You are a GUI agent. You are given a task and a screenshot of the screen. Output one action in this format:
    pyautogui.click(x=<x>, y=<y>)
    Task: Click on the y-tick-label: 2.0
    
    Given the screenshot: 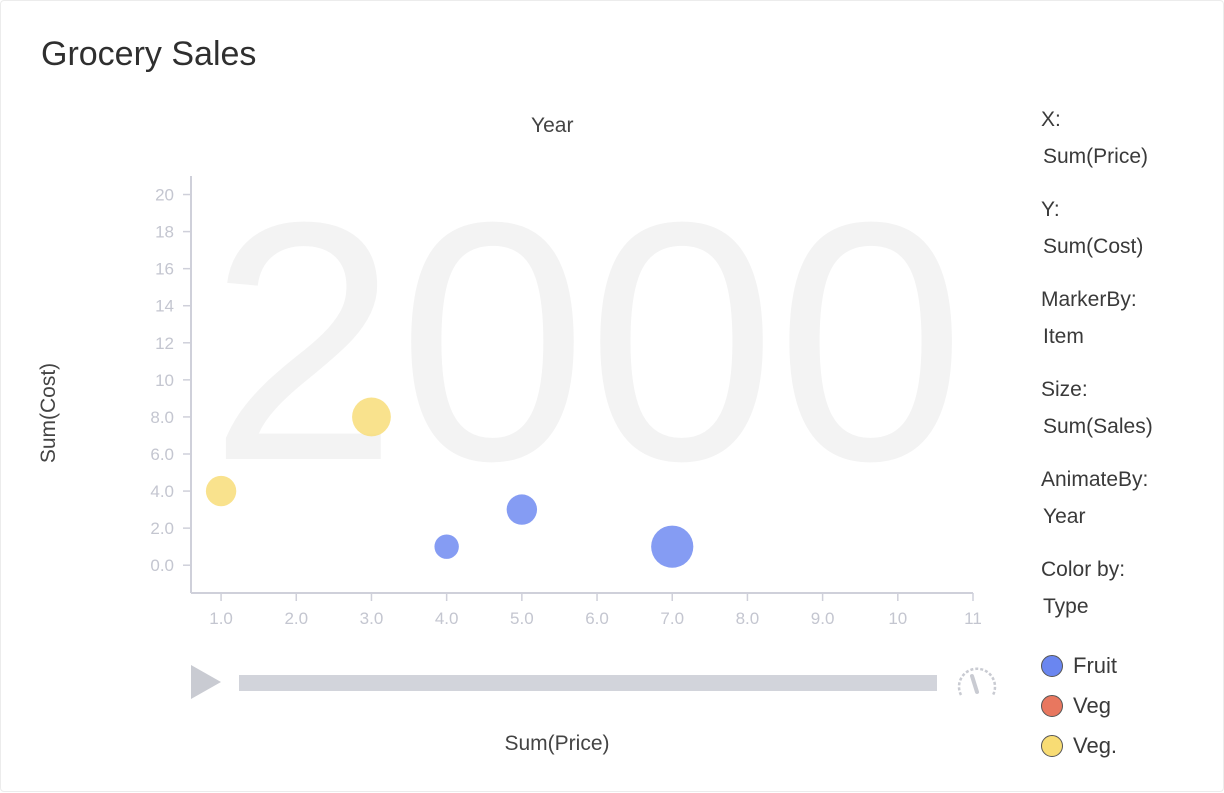 What is the action you would take?
    pyautogui.click(x=162, y=528)
    